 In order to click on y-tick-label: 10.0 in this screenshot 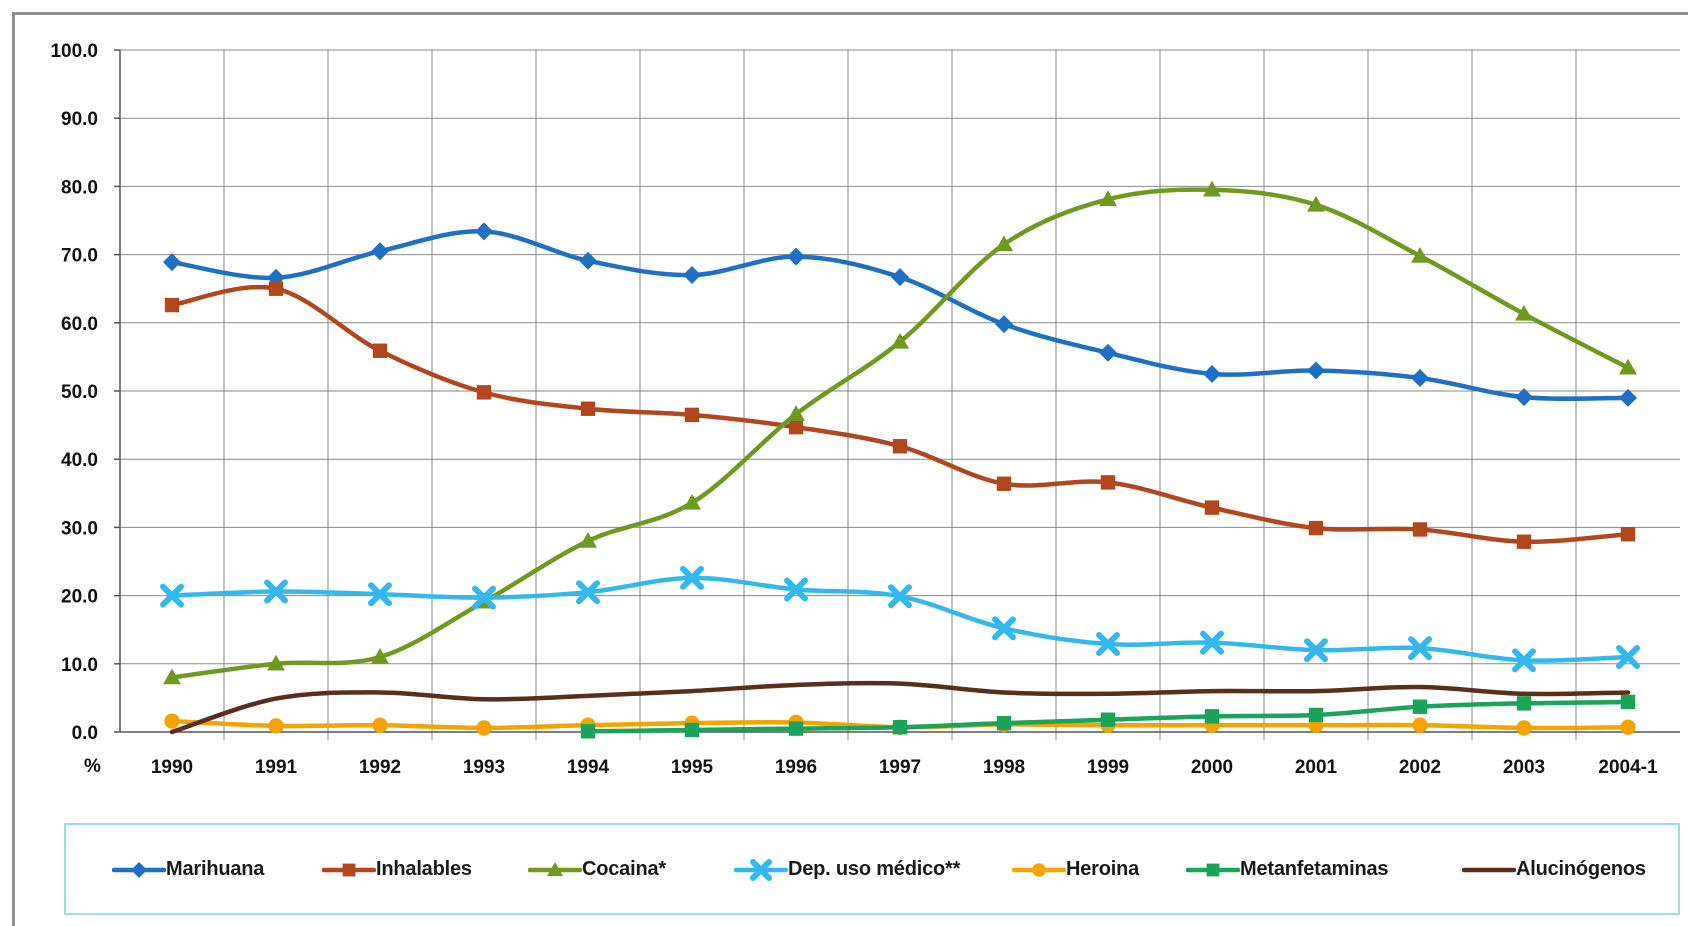, I will do `click(79, 665)`.